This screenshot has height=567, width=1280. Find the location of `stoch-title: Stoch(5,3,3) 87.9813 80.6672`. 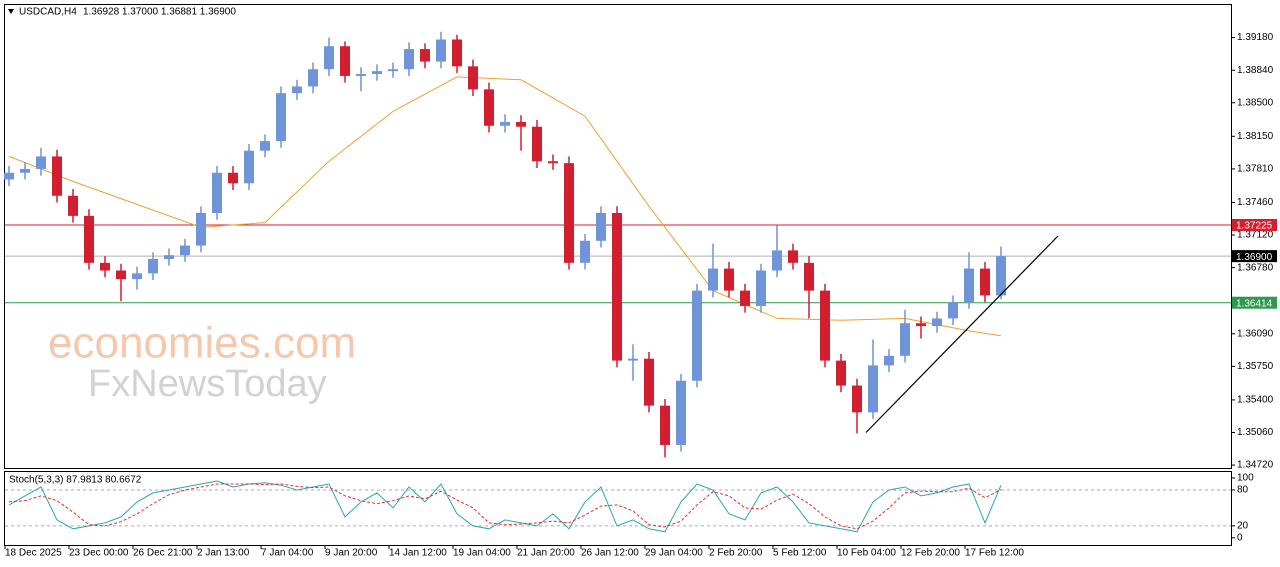

stoch-title: Stoch(5,3,3) 87.9813 80.6672 is located at coordinates (75, 480).